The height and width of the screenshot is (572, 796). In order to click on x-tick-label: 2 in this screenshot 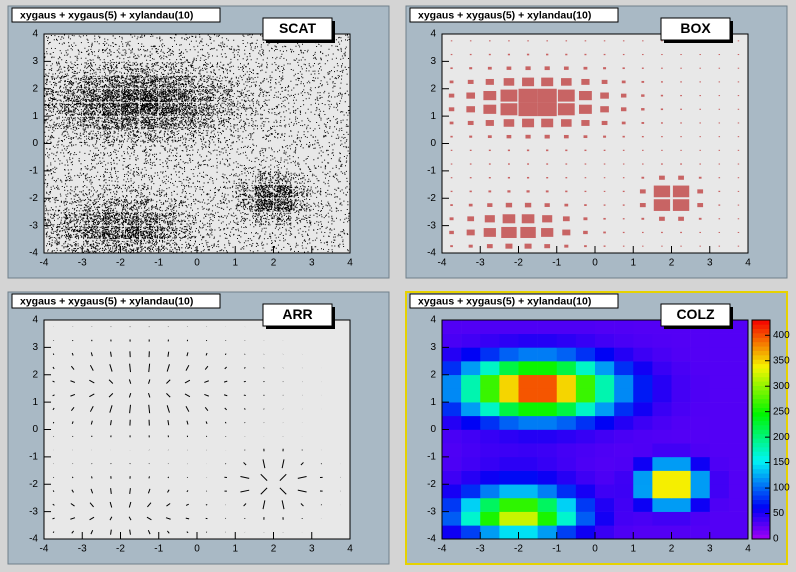, I will do `click(274, 549)`.